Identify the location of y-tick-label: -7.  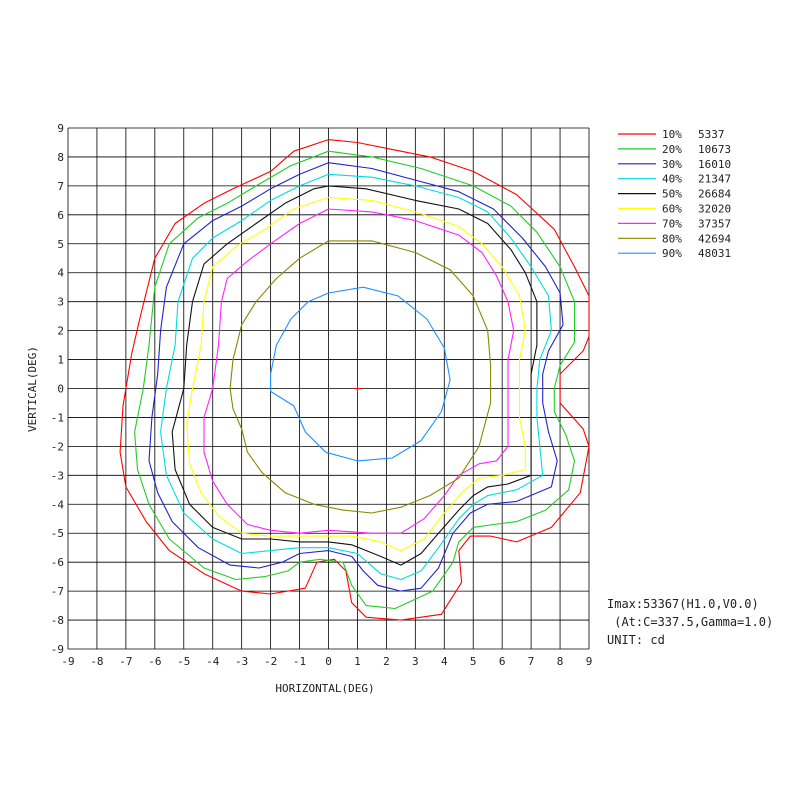
(57, 591).